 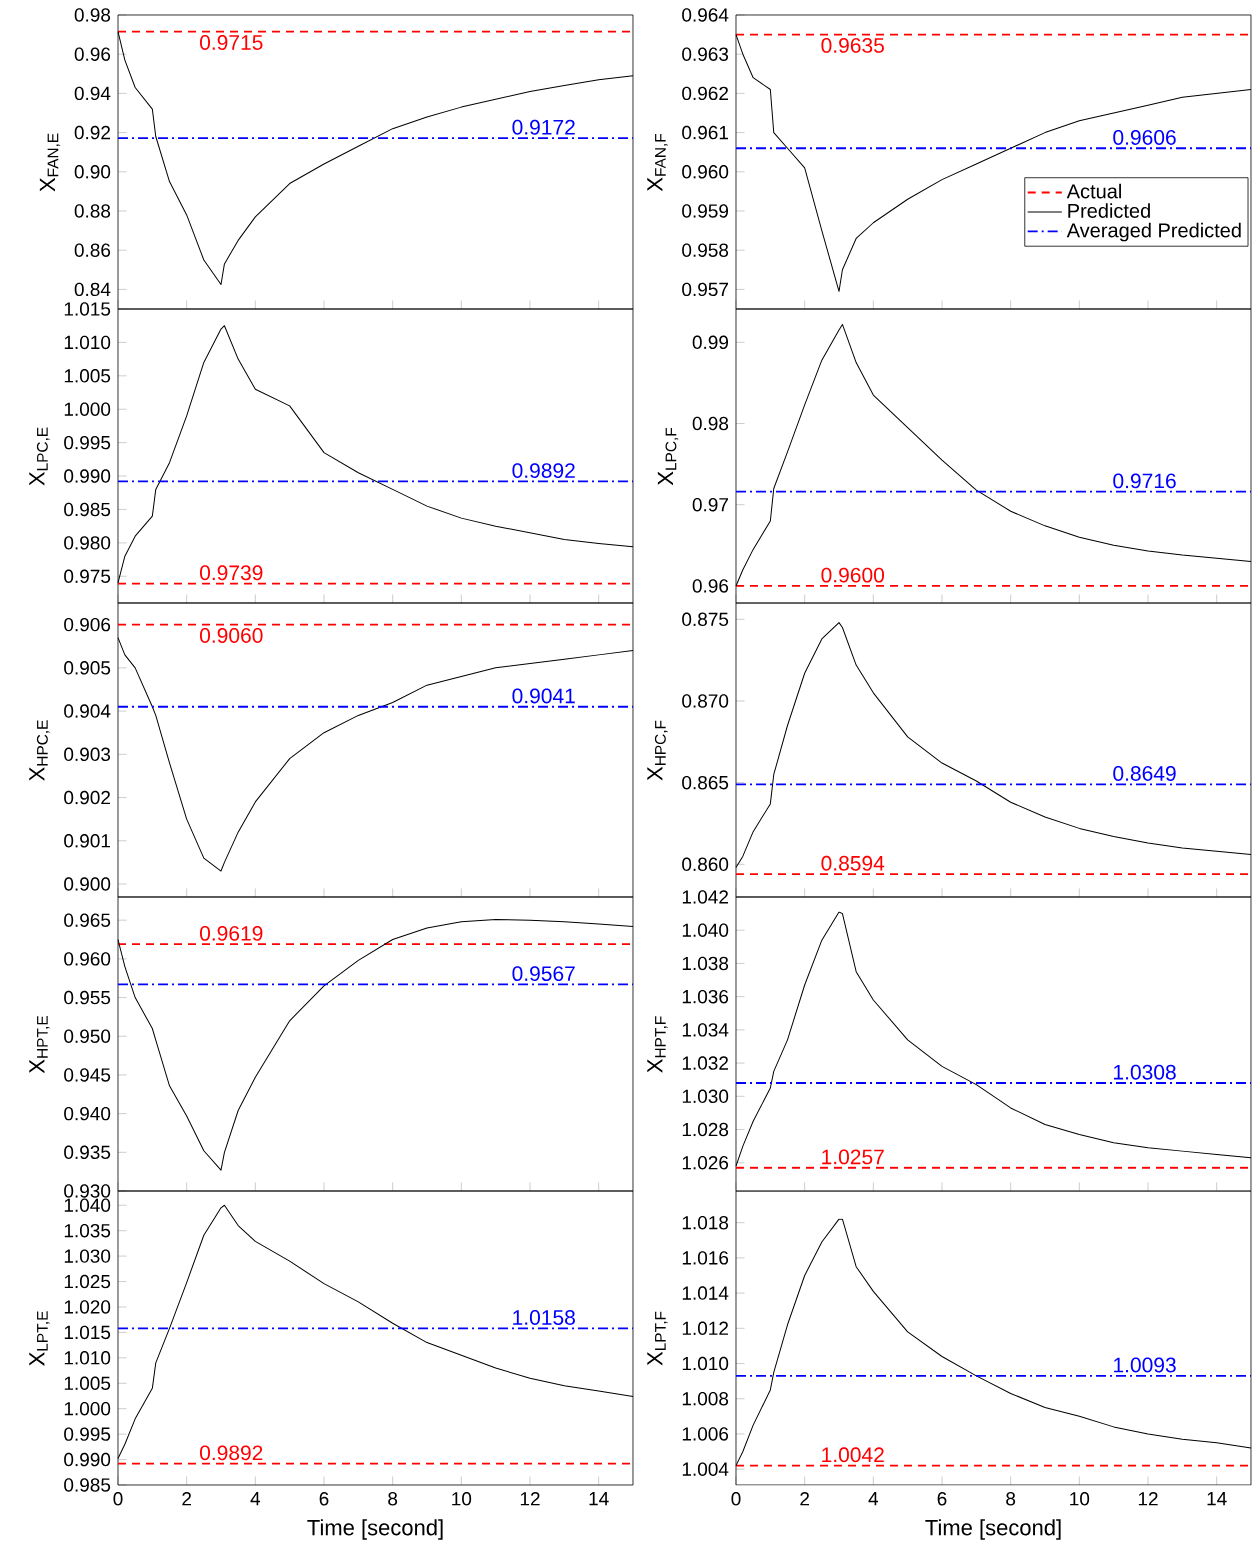 I want to click on y-tick-label: 0.96, so click(x=92, y=54).